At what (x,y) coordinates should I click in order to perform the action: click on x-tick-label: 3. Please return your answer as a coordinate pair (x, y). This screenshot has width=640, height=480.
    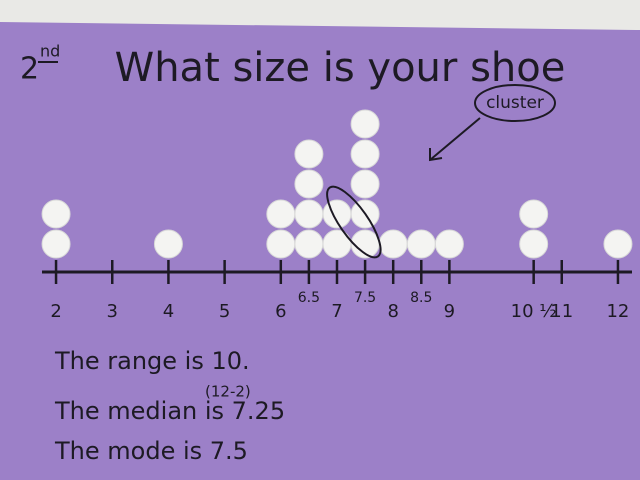
    Looking at the image, I should click on (112, 311).